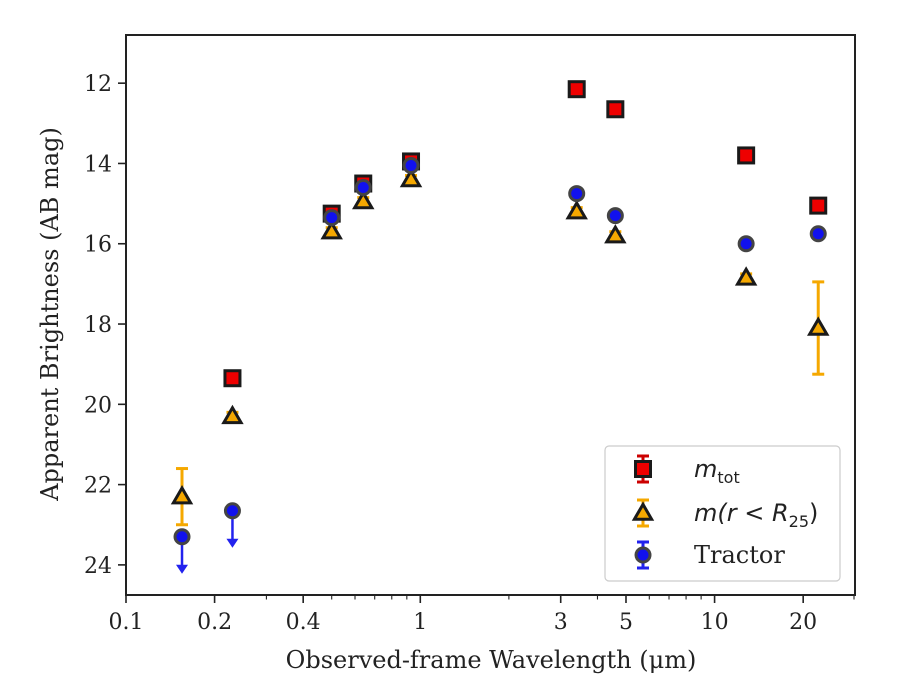 The height and width of the screenshot is (700, 900). What do you see at coordinates (491, 660) in the screenshot?
I see `x-axis-label: Observed-frame Wavelength (μm)` at bounding box center [491, 660].